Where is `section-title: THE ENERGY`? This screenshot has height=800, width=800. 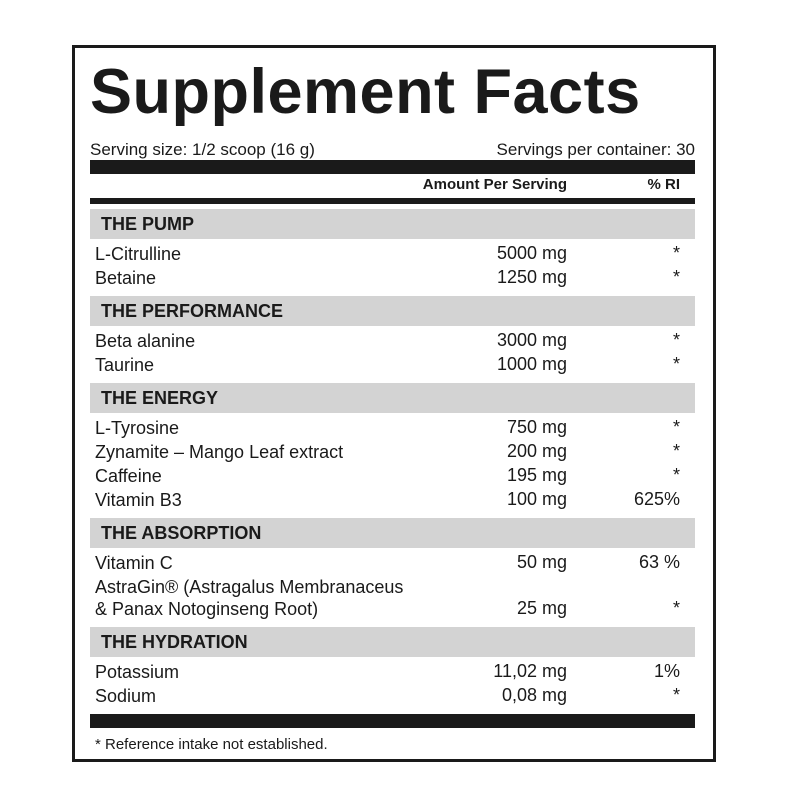 section-title: THE ENERGY is located at coordinates (392, 398).